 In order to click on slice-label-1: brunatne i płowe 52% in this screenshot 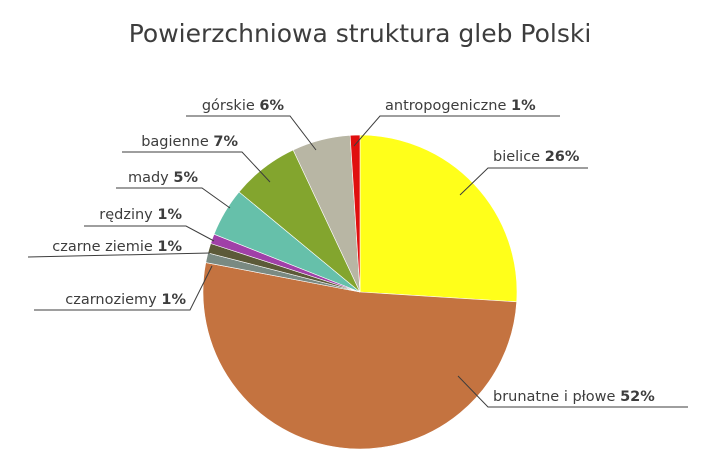, I will do `click(574, 397)`.